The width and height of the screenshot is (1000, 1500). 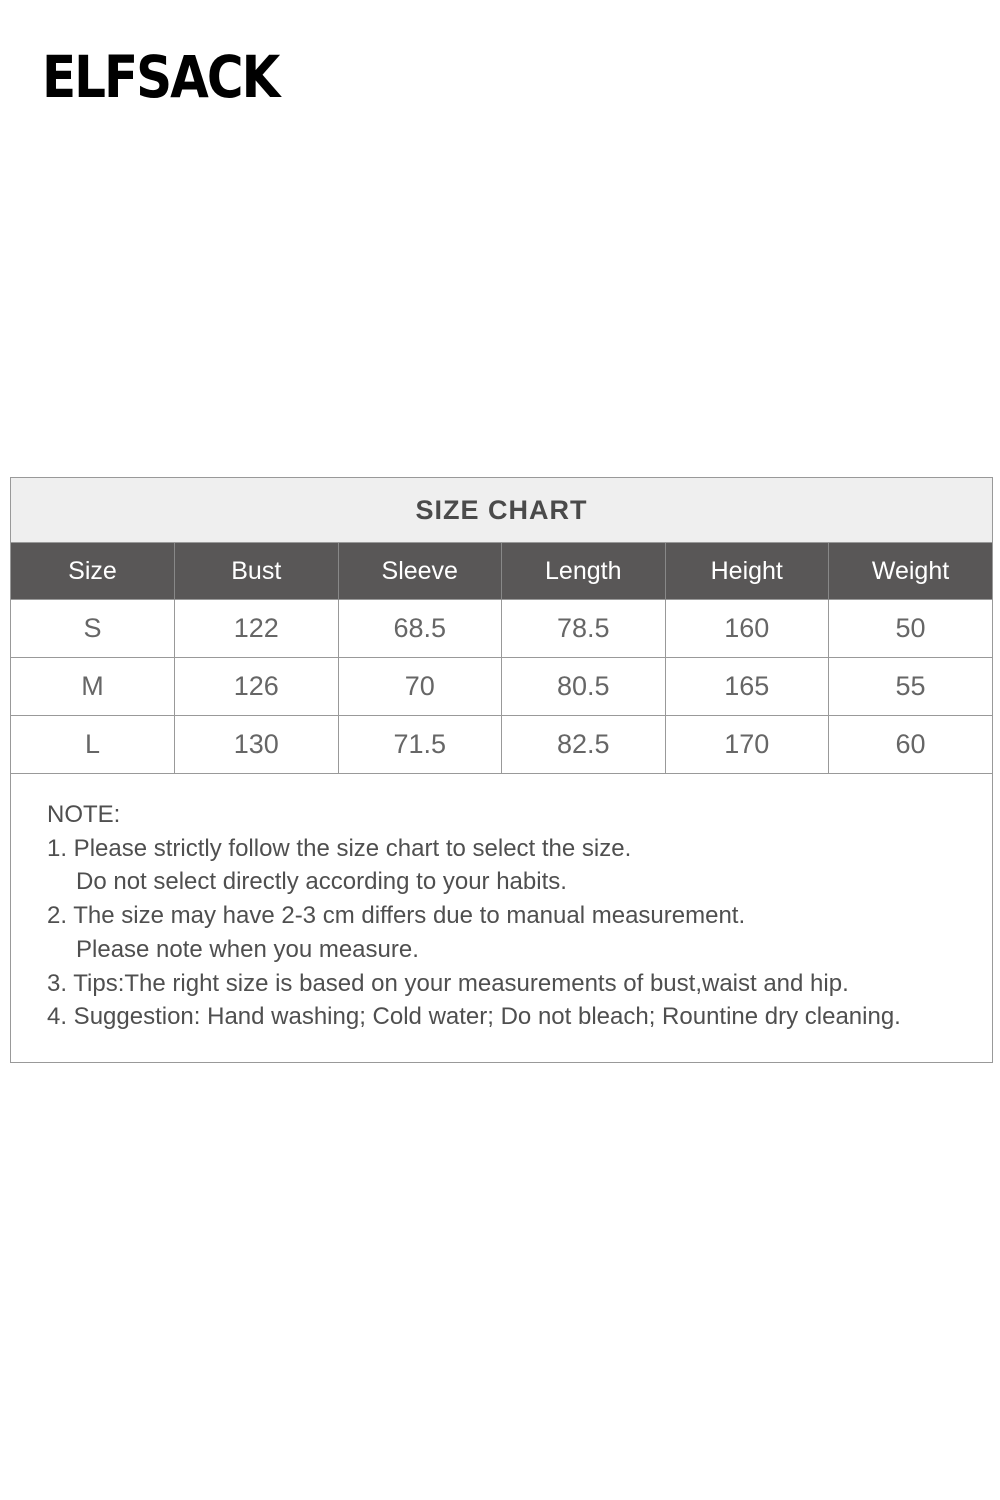 I want to click on column-header: Weight, so click(x=910, y=571).